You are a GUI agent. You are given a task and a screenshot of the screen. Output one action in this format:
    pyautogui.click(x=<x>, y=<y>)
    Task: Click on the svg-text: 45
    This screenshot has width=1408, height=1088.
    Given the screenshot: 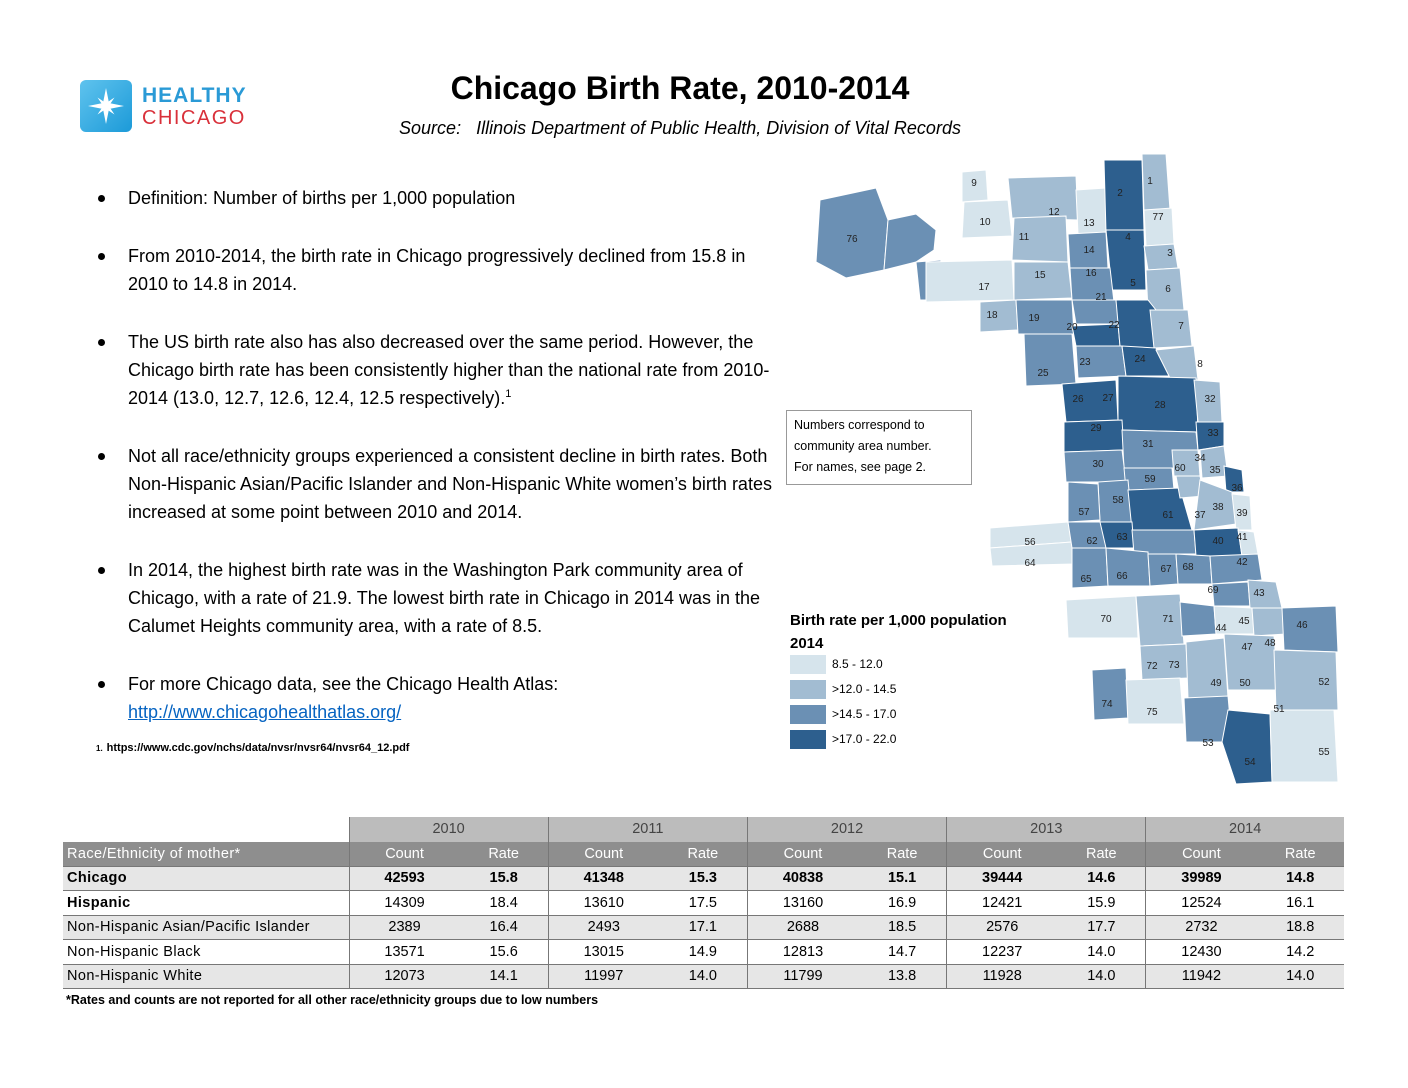 What is the action you would take?
    pyautogui.click(x=1244, y=621)
    